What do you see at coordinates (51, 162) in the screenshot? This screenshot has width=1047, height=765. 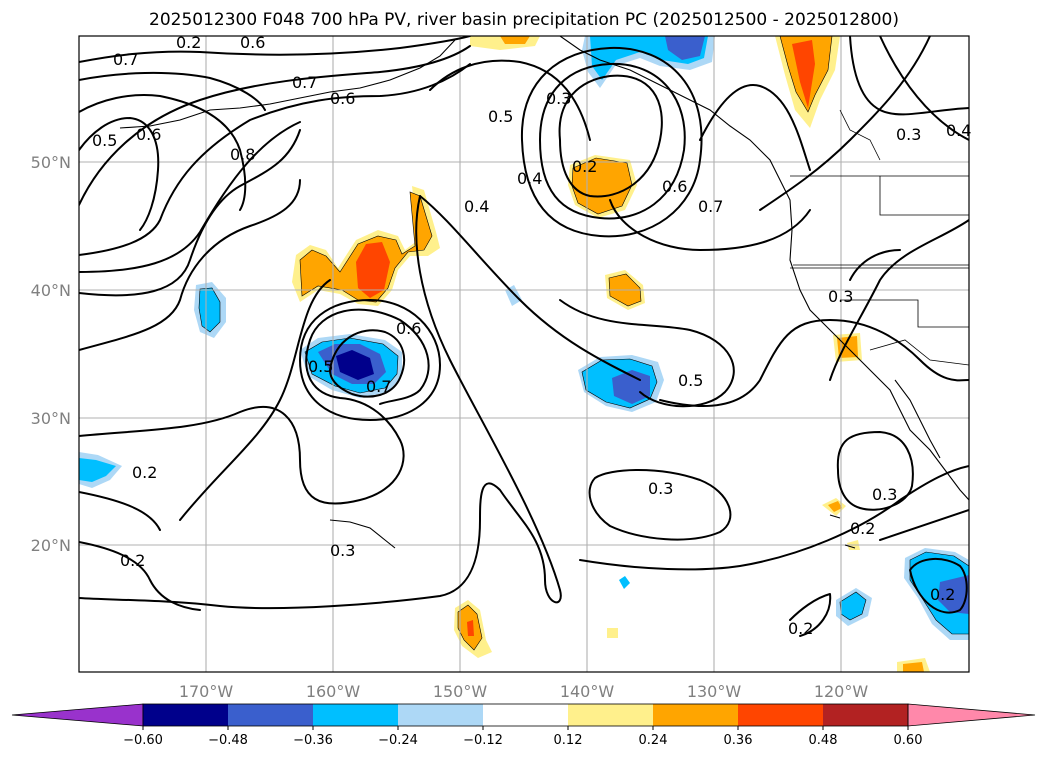 I see `lat-label: 50°N` at bounding box center [51, 162].